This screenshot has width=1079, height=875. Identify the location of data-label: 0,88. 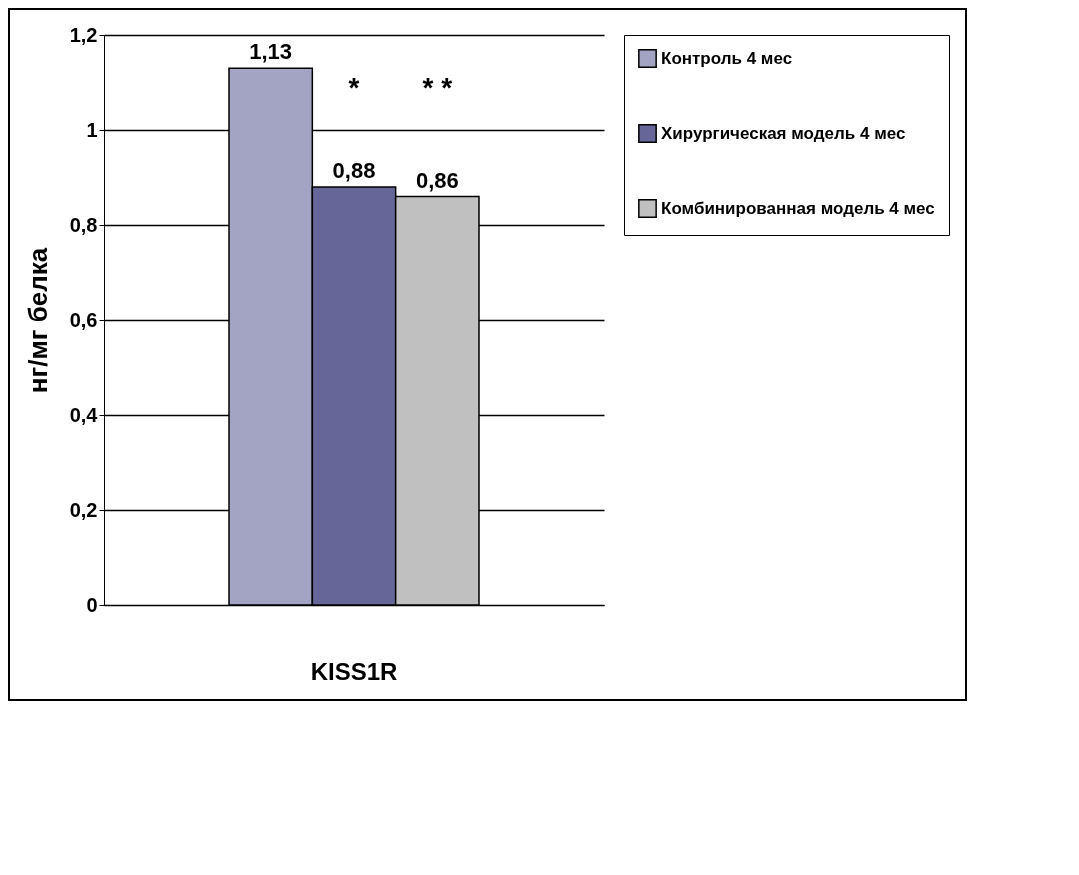
(354, 170).